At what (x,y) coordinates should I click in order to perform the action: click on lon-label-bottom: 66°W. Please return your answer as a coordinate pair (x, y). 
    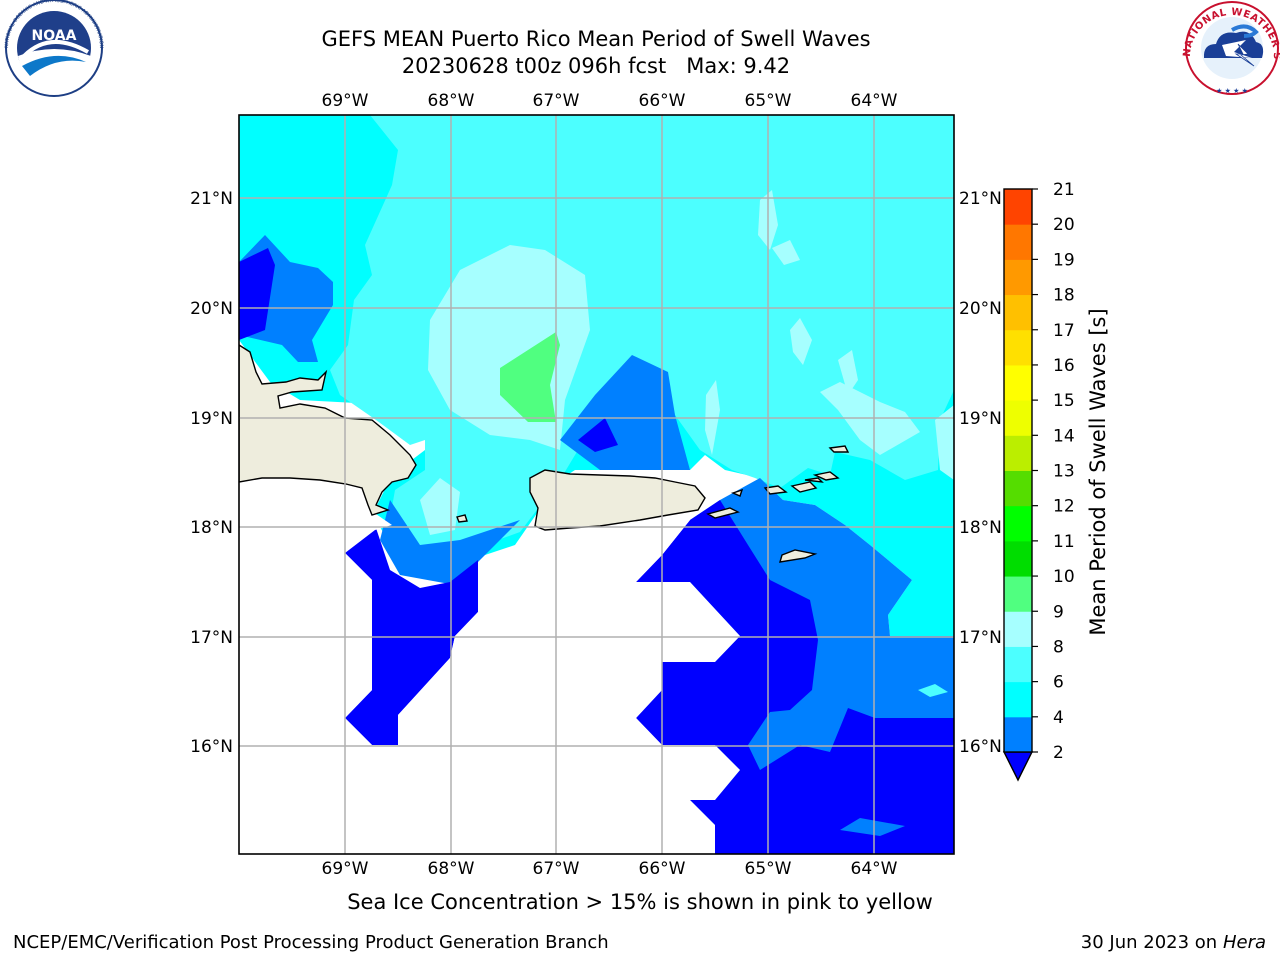
    Looking at the image, I should click on (662, 869).